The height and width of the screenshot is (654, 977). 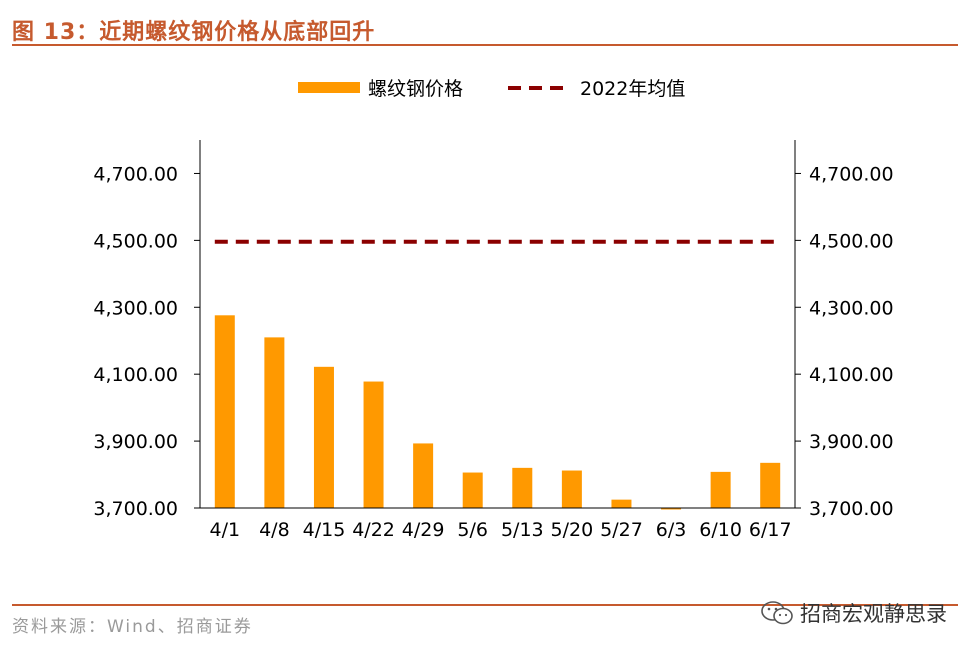 What do you see at coordinates (491, 89) in the screenshot?
I see `legend: 螺纹钢价格 2022年均值` at bounding box center [491, 89].